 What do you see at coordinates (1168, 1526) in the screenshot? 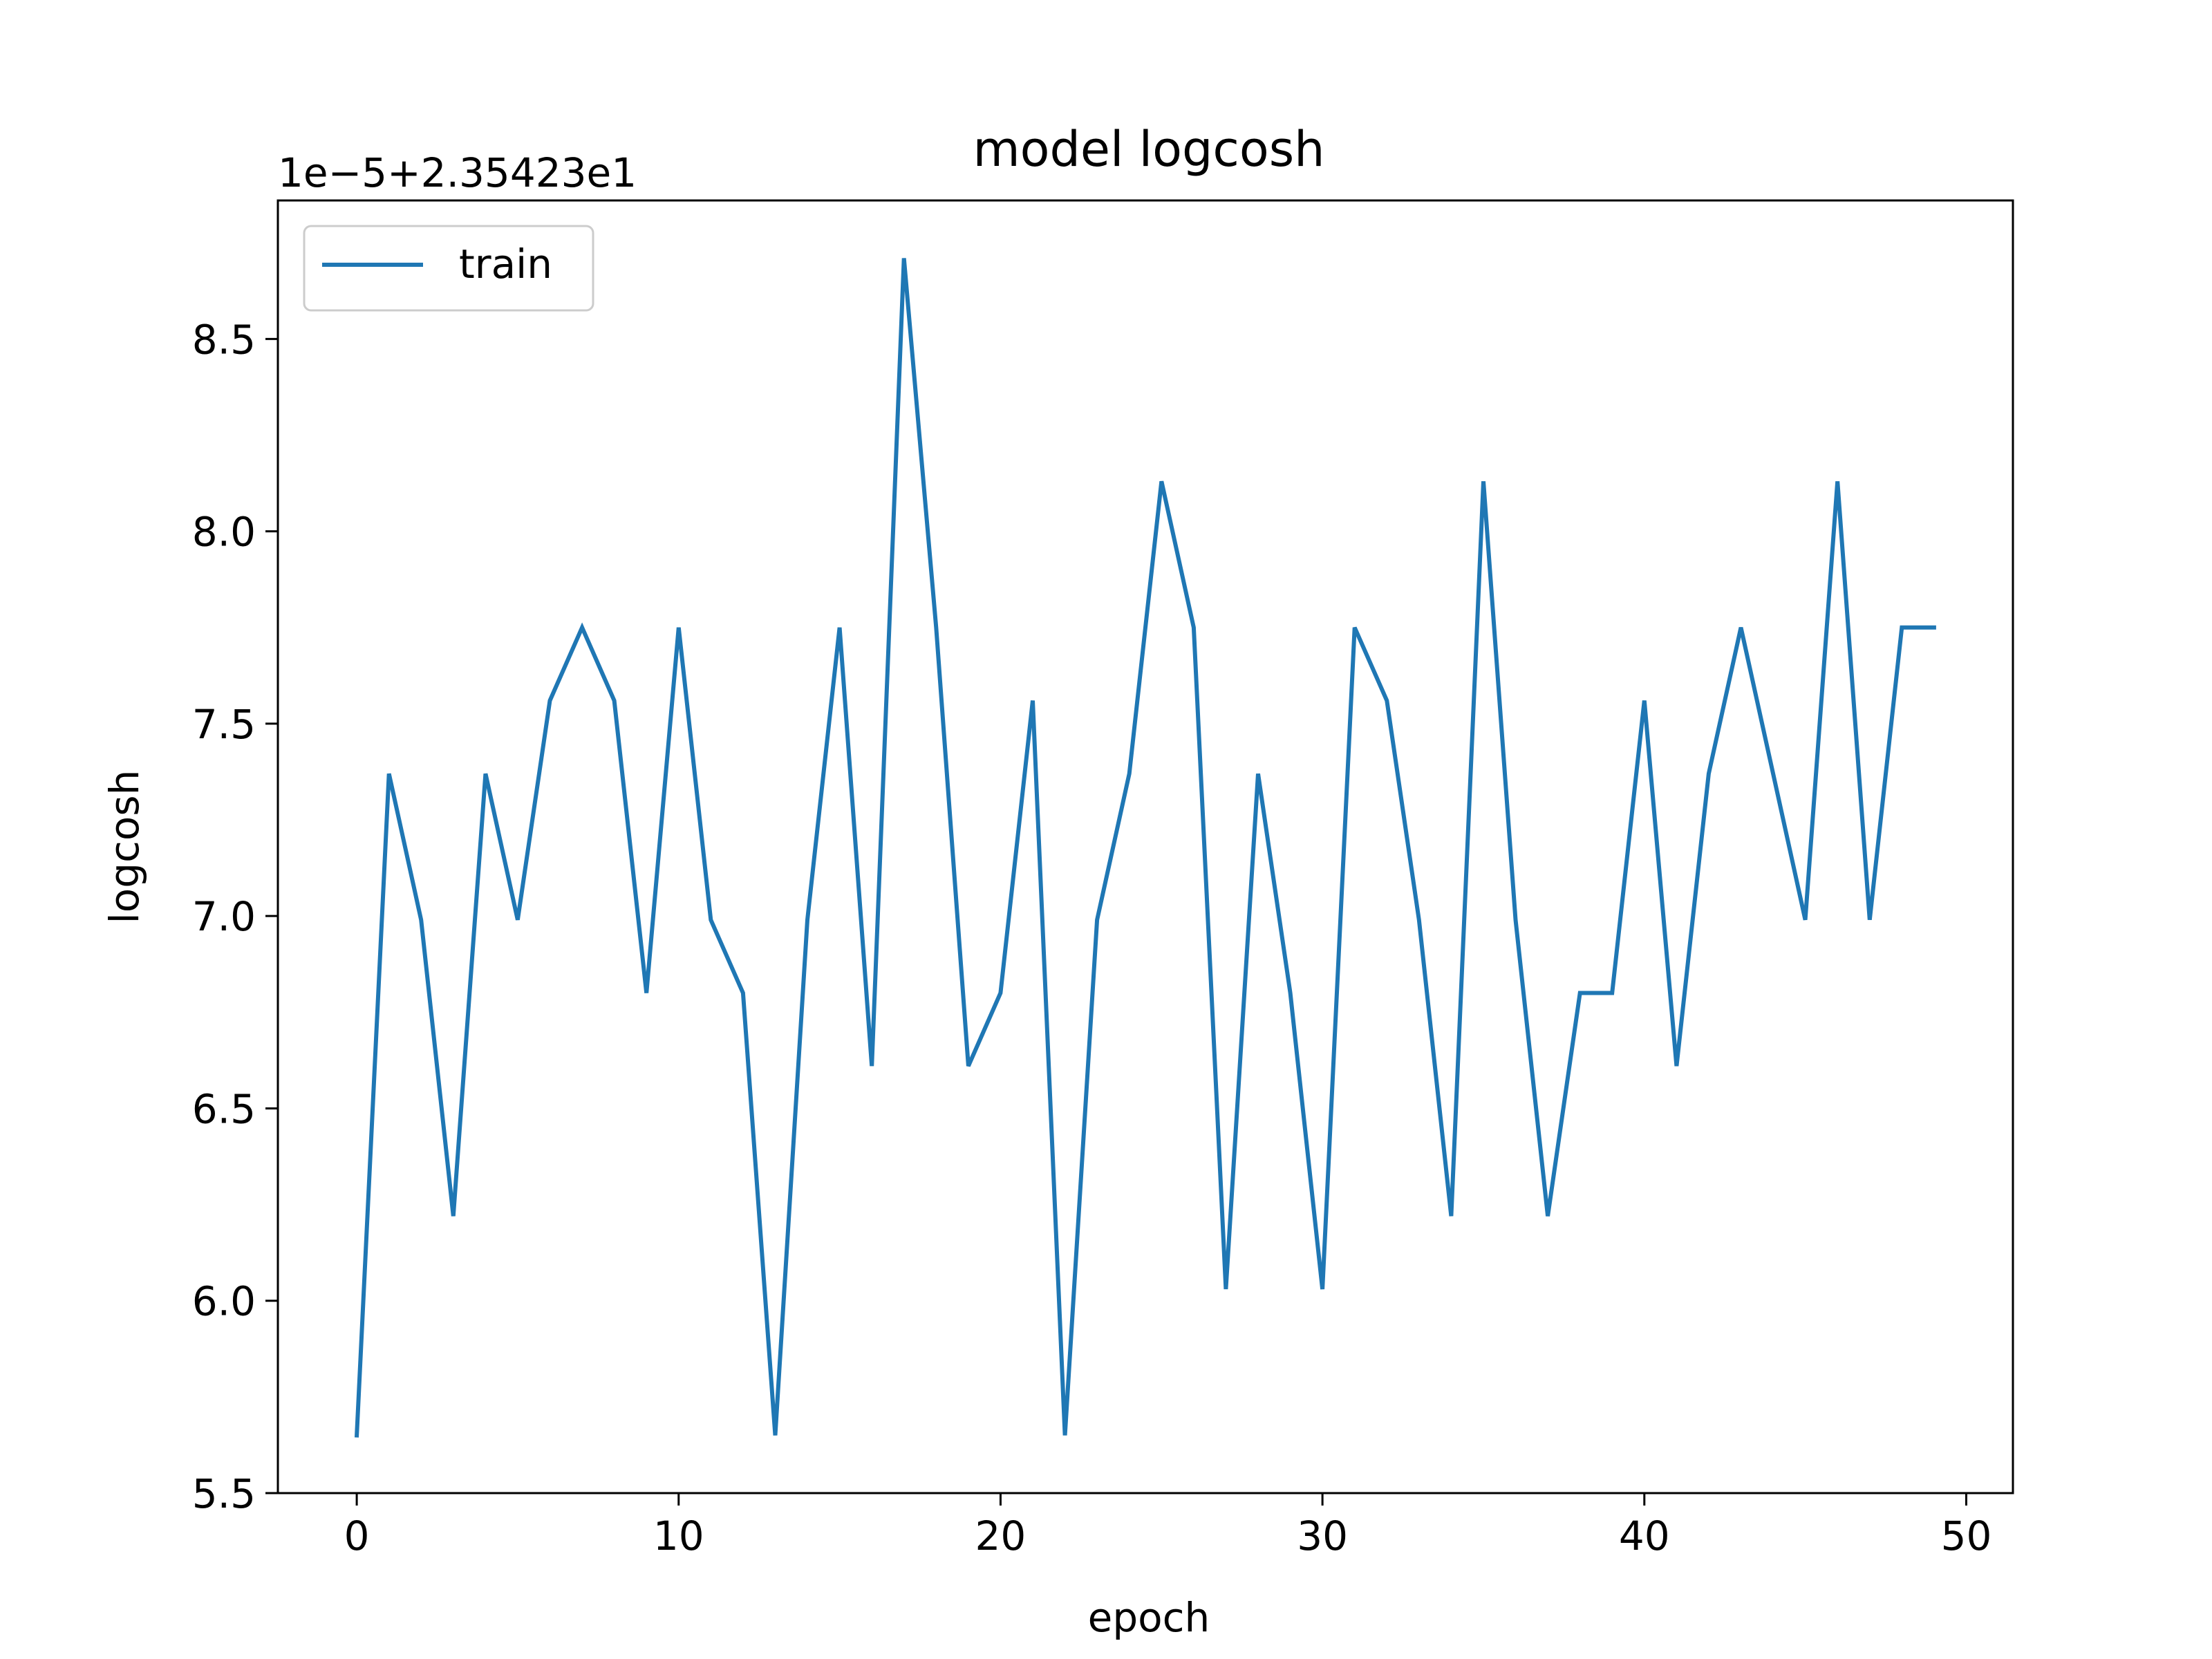
I see `x-axis-ticks: 0 10 20 30 40 50` at bounding box center [1168, 1526].